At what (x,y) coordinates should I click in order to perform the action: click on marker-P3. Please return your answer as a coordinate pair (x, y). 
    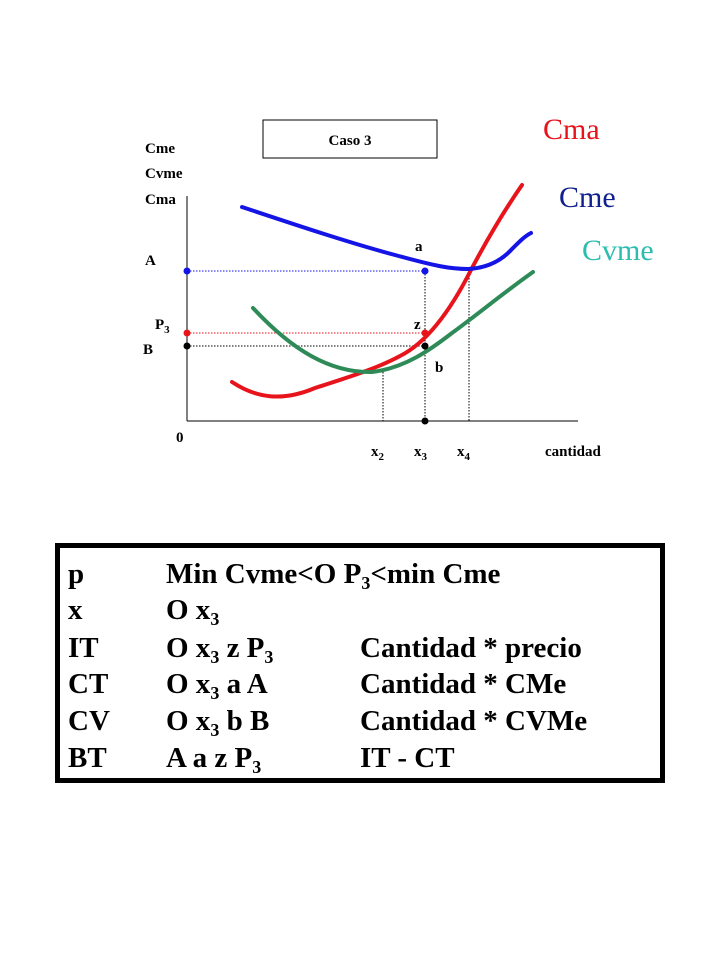
    Looking at the image, I should click on (187, 333).